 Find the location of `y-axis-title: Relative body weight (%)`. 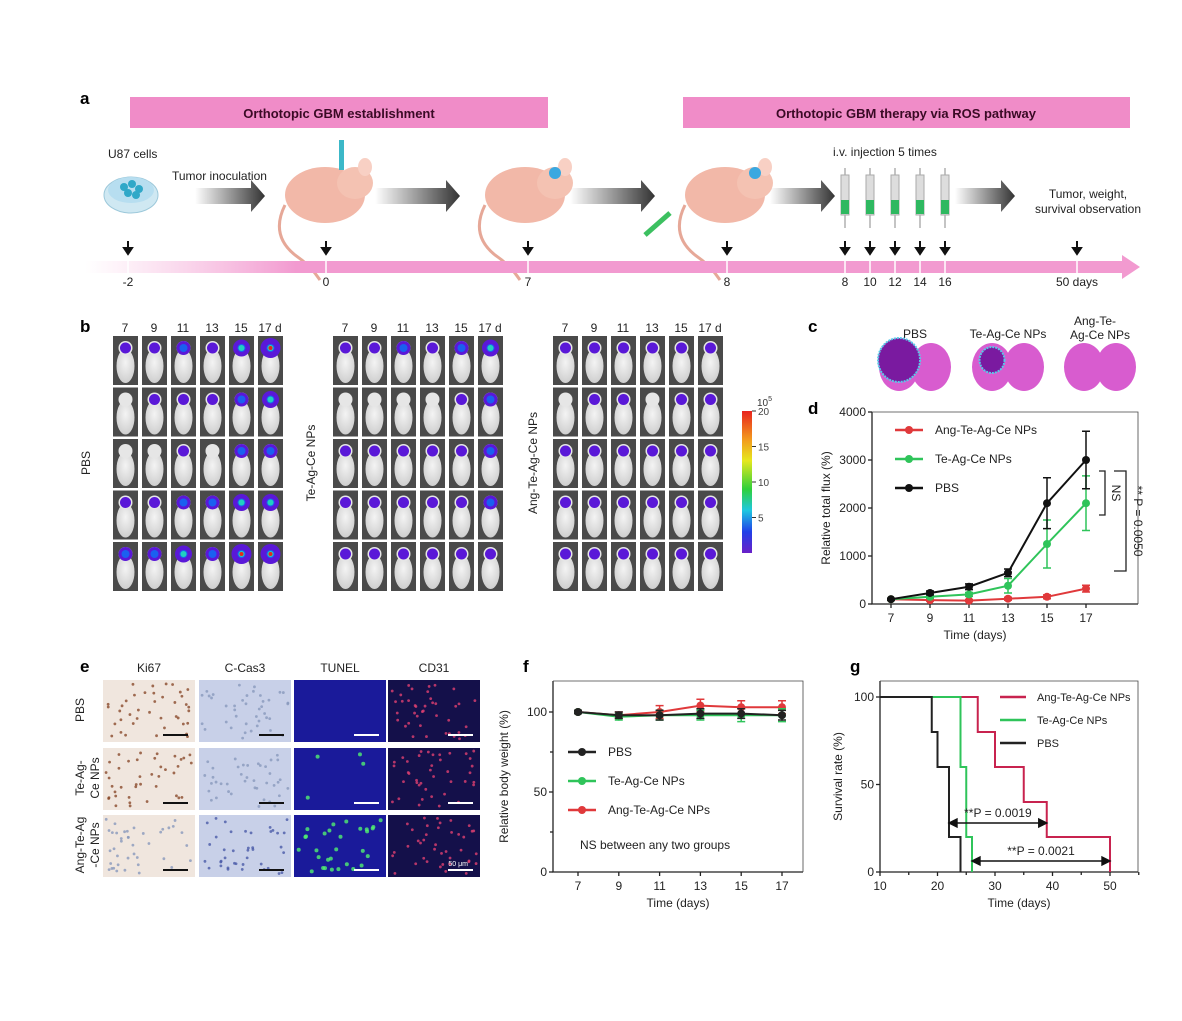

y-axis-title: Relative body weight (%) is located at coordinates (504, 776).